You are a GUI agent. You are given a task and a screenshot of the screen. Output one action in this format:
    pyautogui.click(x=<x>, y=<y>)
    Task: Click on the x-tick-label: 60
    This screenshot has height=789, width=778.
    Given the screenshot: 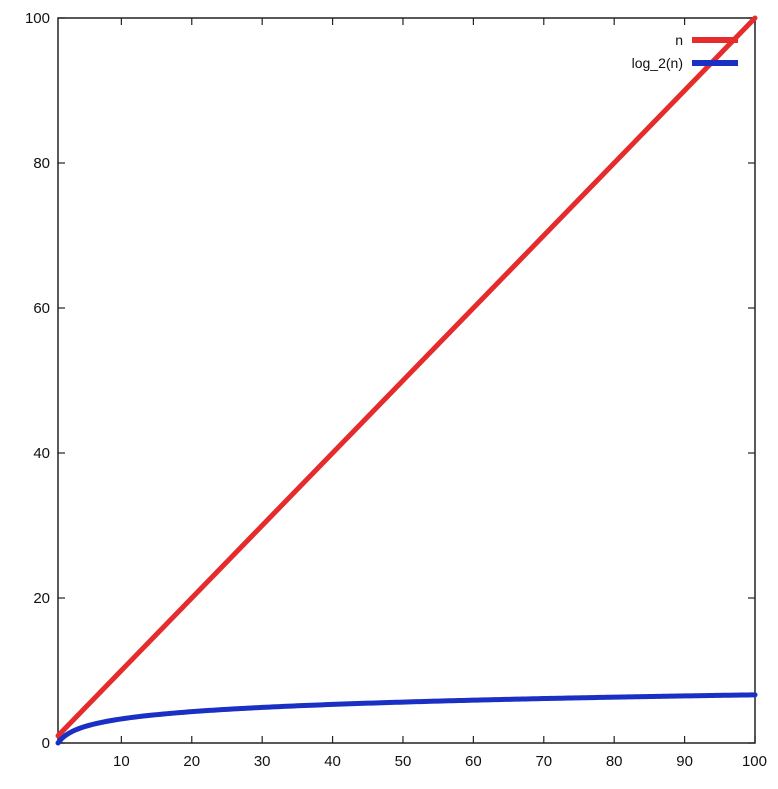 What is the action you would take?
    pyautogui.click(x=473, y=761)
    